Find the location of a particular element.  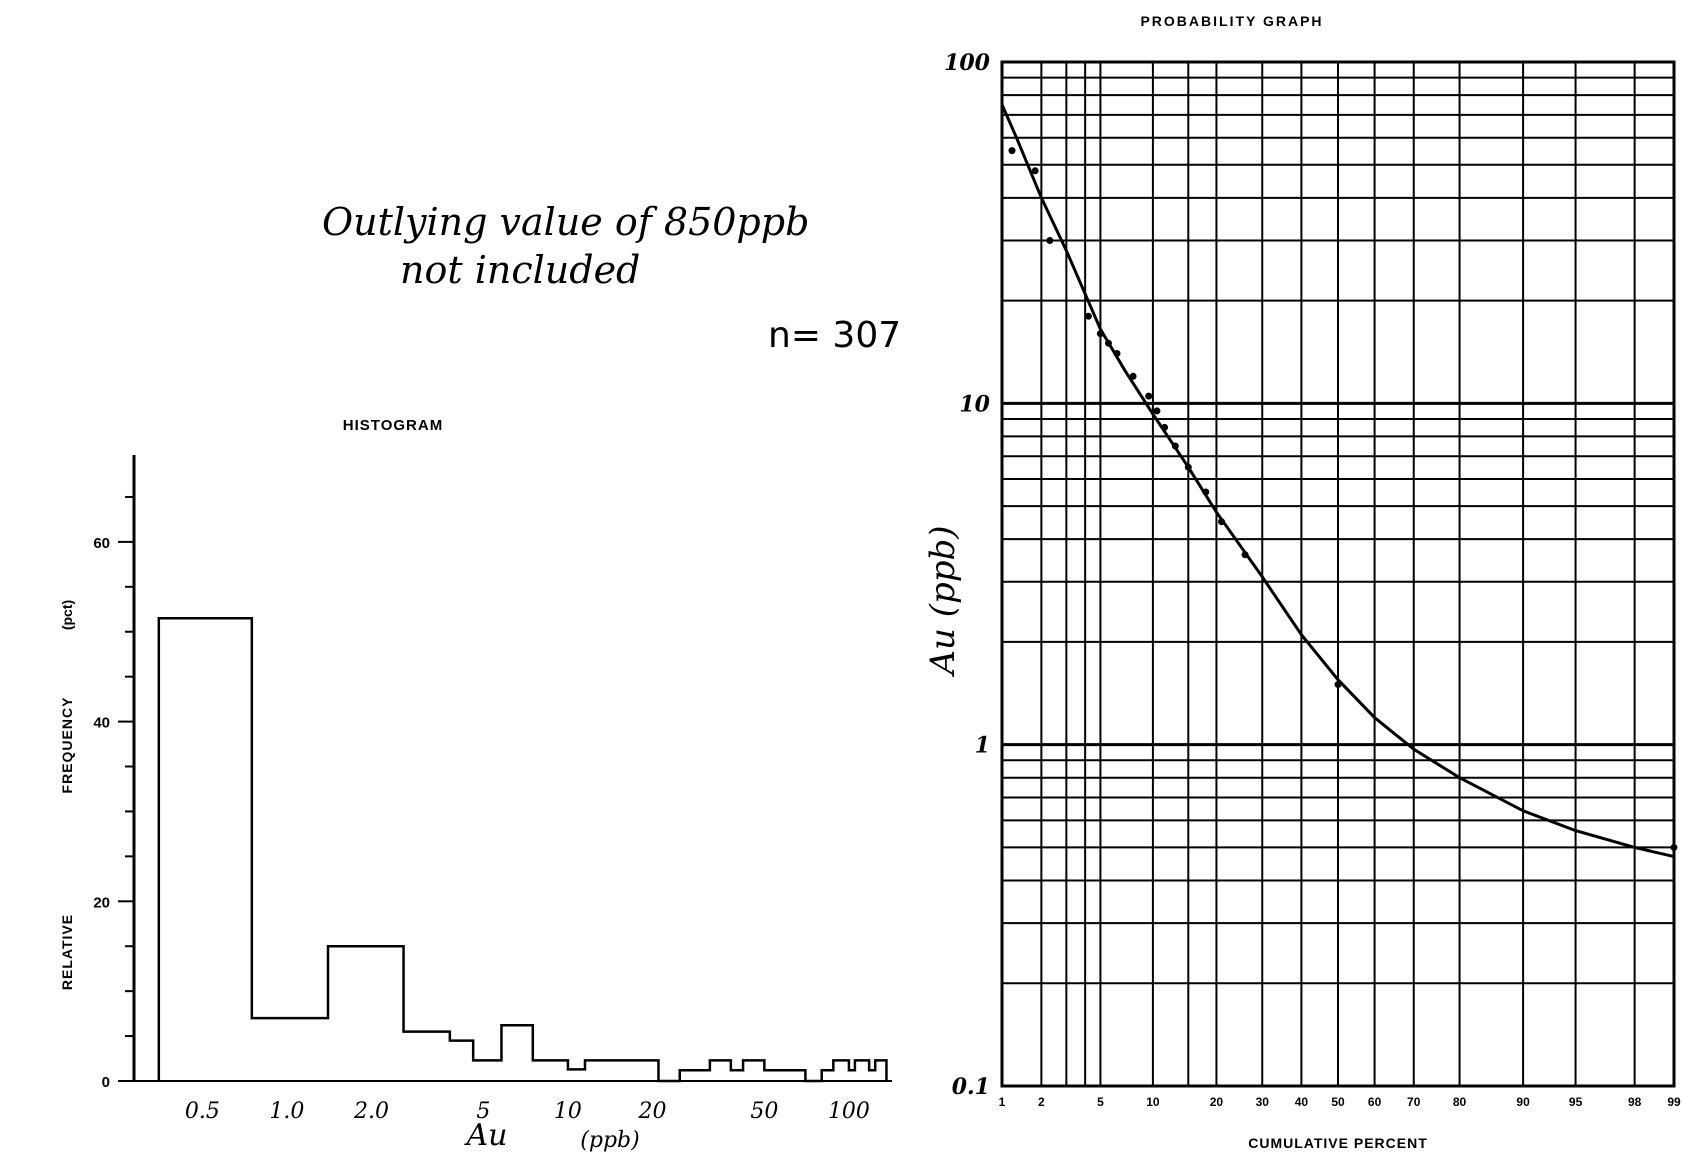

probability-x-tick-label: 99 is located at coordinates (1674, 1102).